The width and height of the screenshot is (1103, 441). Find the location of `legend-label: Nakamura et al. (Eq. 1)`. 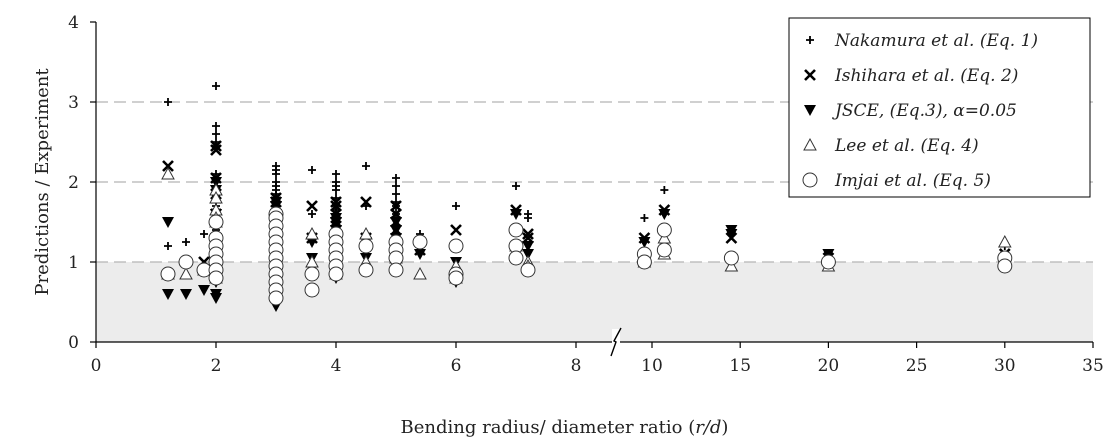

legend-label: Nakamura et al. (Eq. 1) is located at coordinates (936, 41).